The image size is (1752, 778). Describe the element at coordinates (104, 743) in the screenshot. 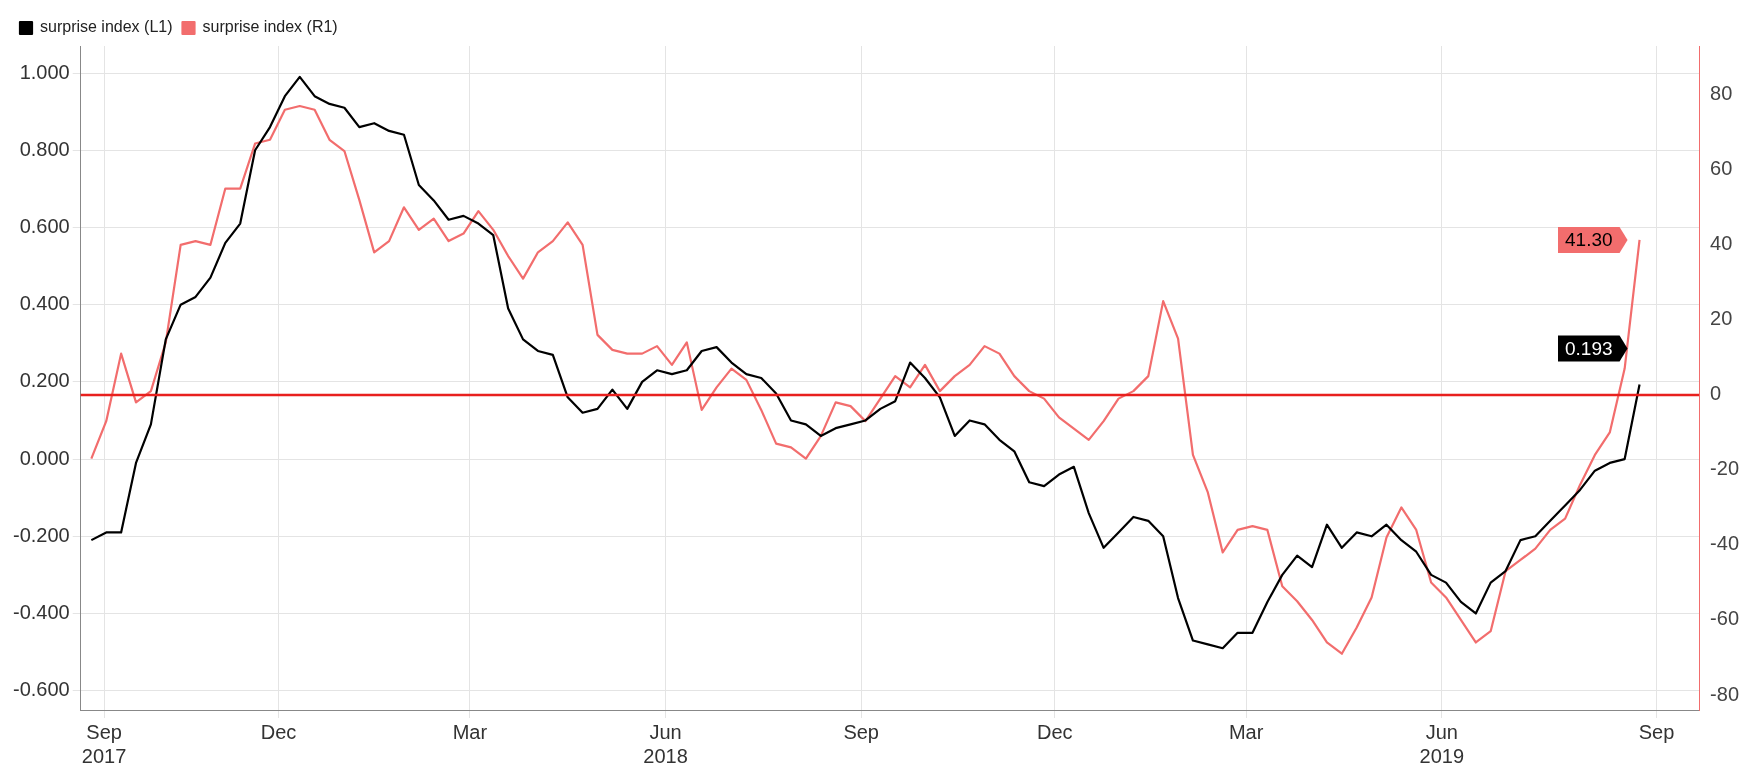

I see `x-tick-label: Sep 2017` at that location.